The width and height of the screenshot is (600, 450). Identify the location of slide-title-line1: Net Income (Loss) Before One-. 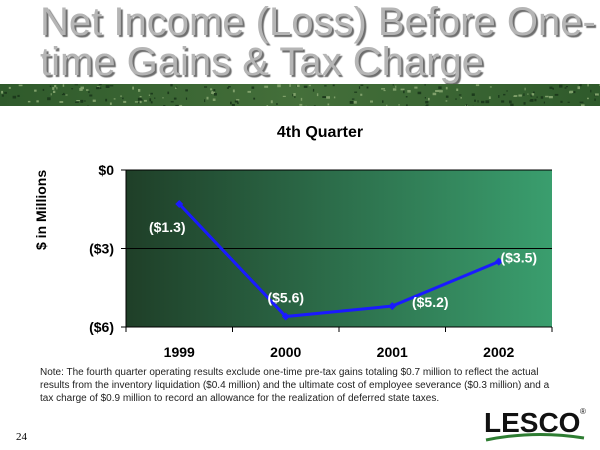
(318, 22).